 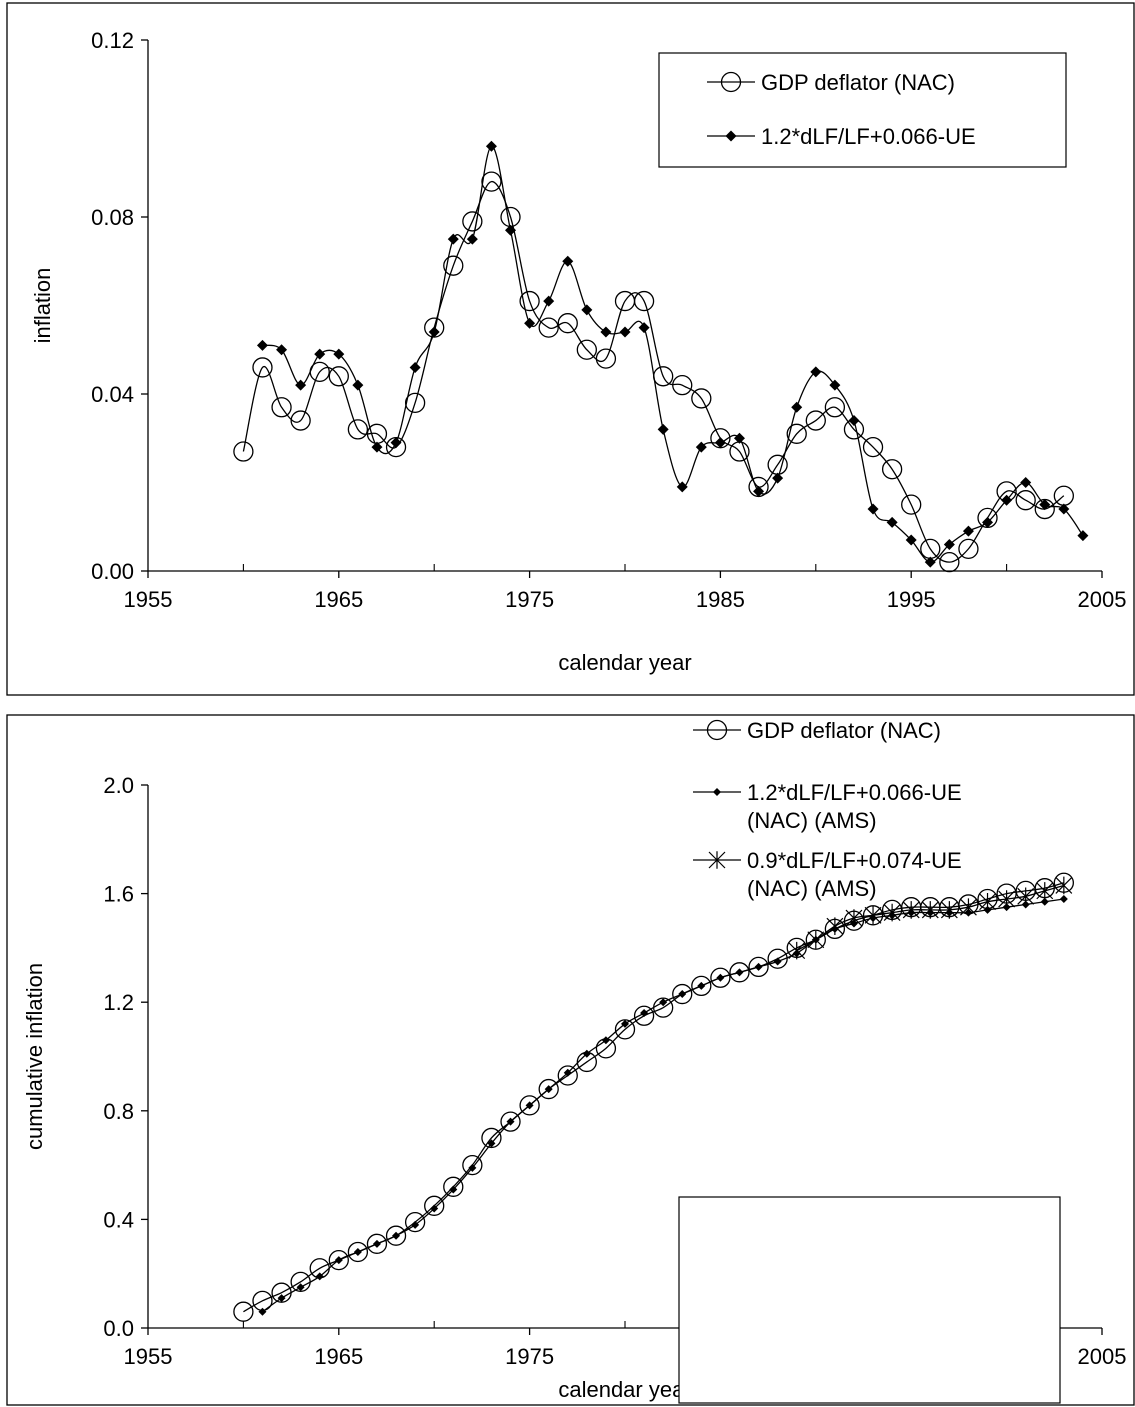 What do you see at coordinates (118, 785) in the screenshot?
I see `y-tick-label: 2.0` at bounding box center [118, 785].